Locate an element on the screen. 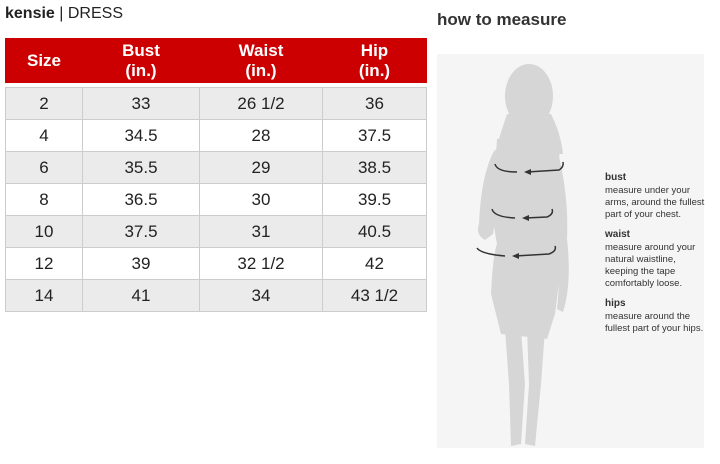  table-cell: 38.5 is located at coordinates (374, 167).